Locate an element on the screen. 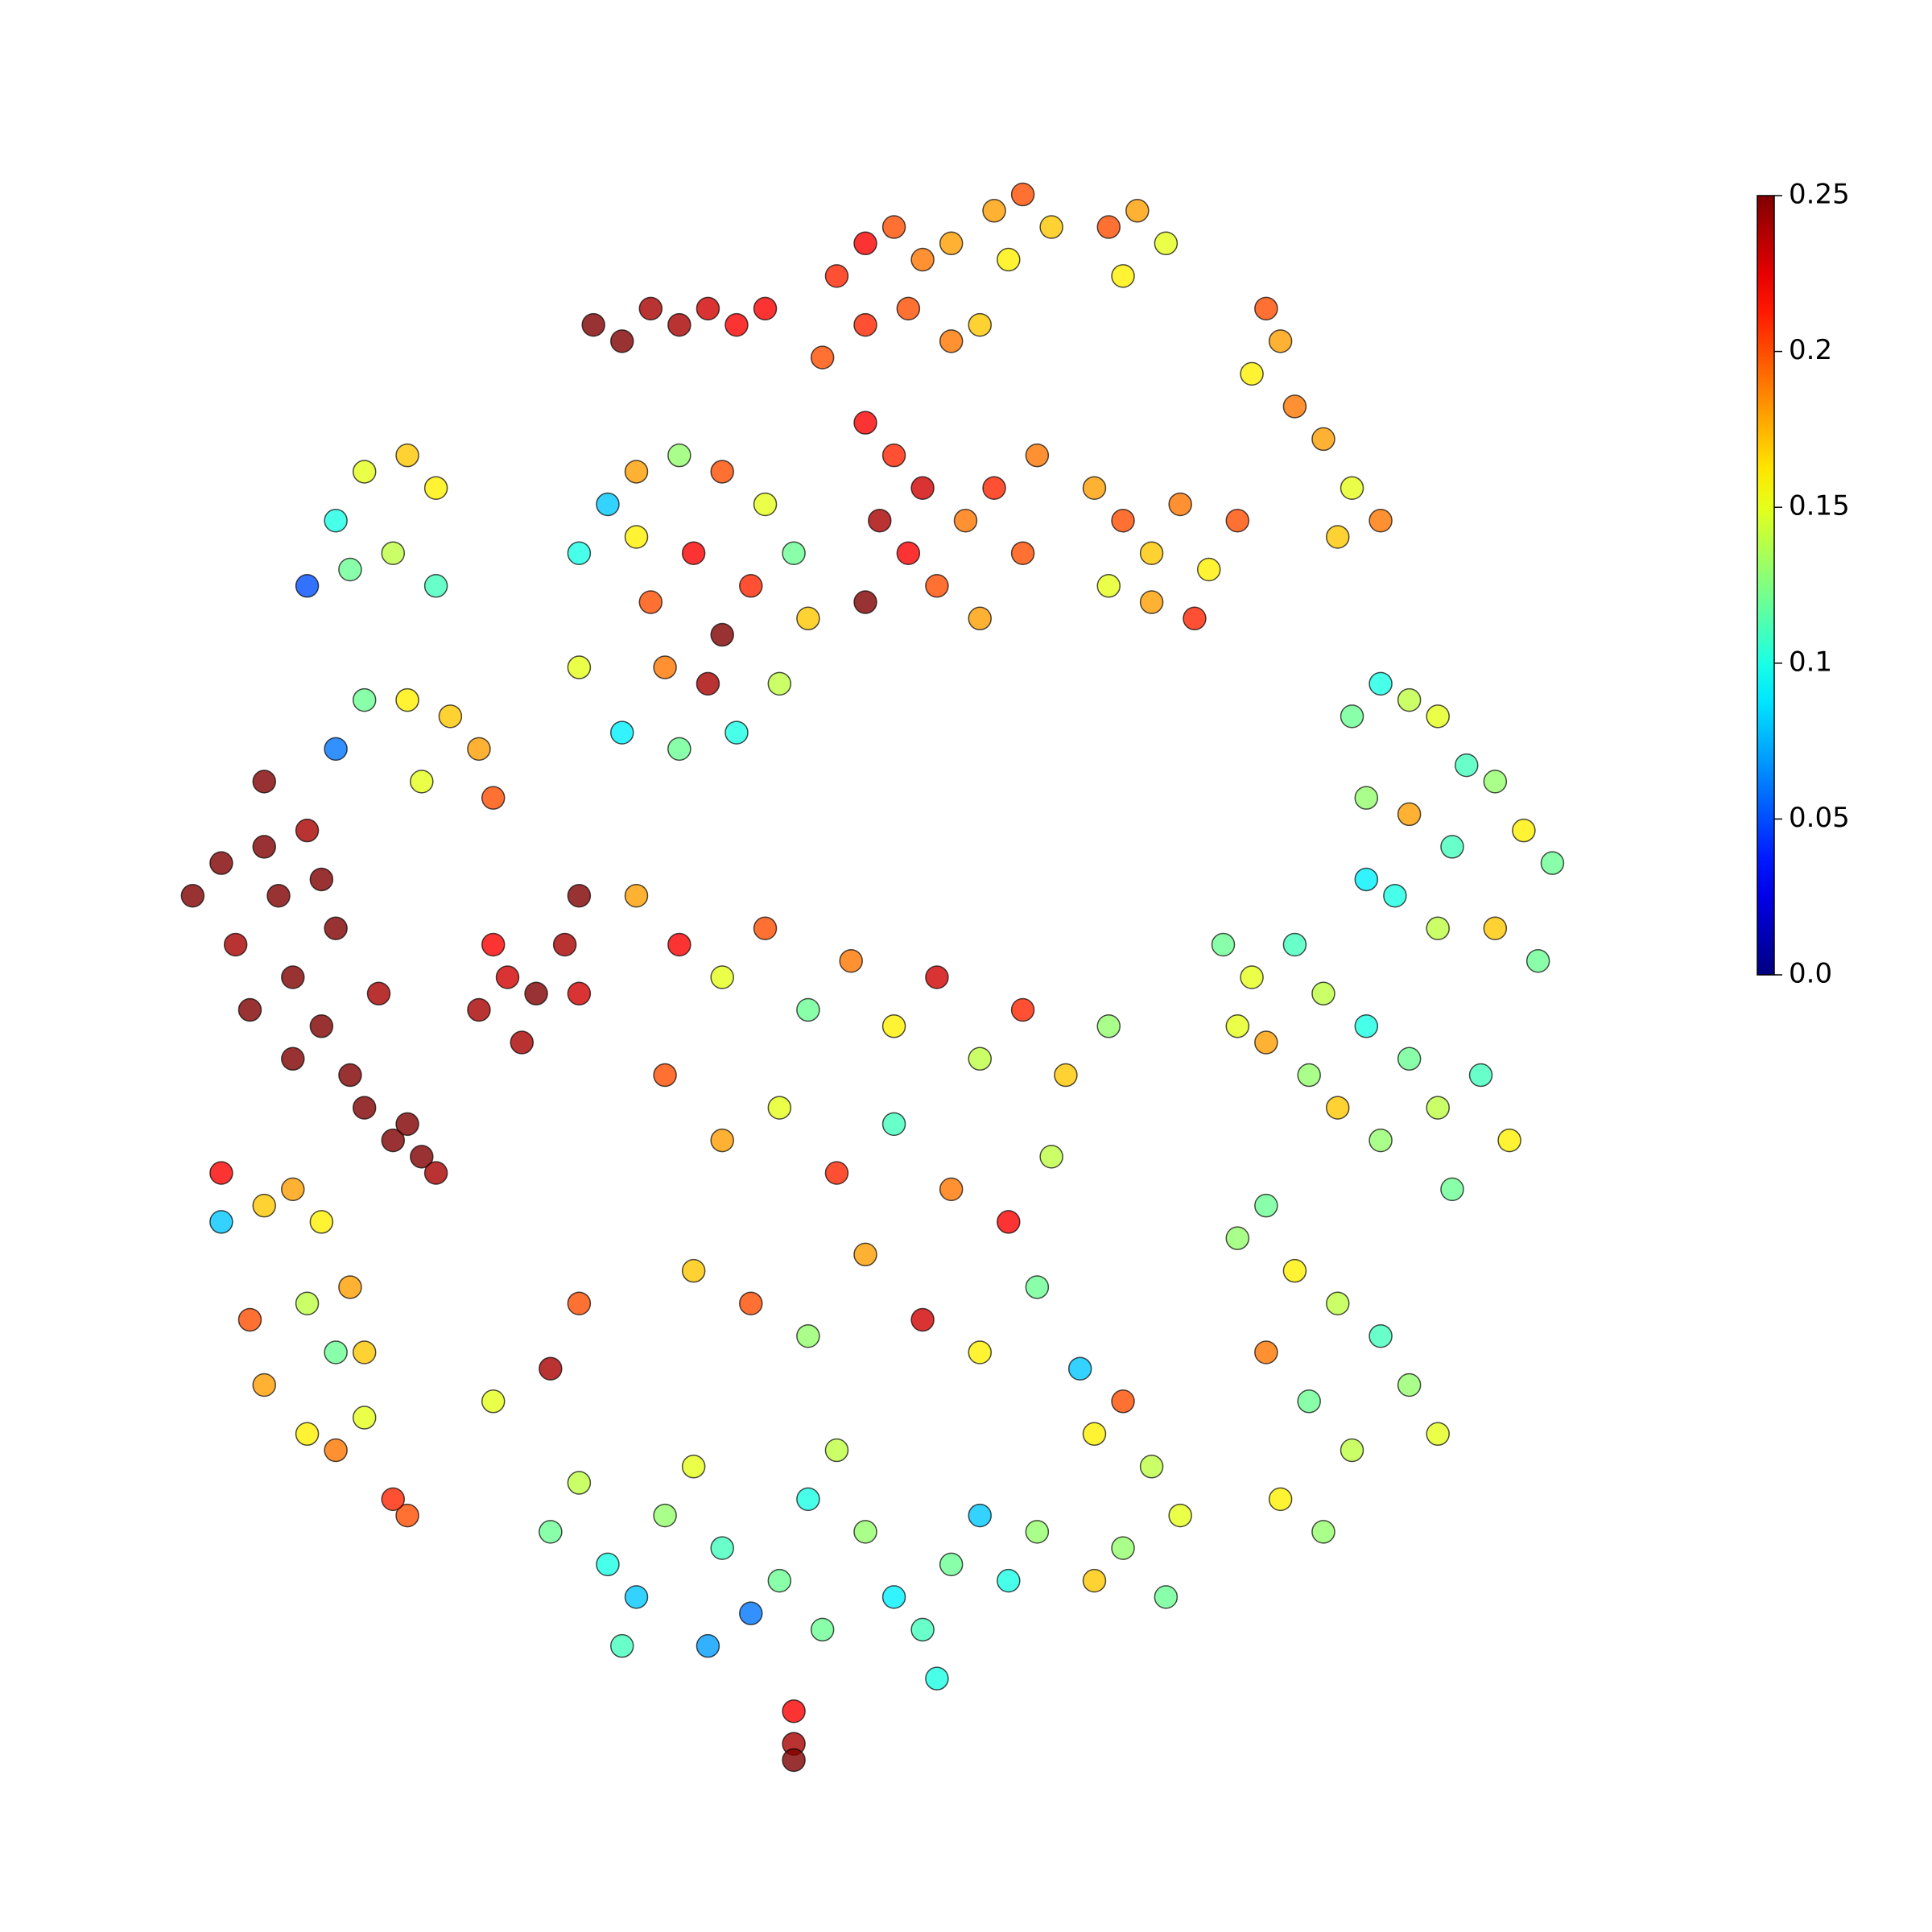 The height and width of the screenshot is (1932, 1932). colorbar-tick-label: 0.15 is located at coordinates (1819, 506).